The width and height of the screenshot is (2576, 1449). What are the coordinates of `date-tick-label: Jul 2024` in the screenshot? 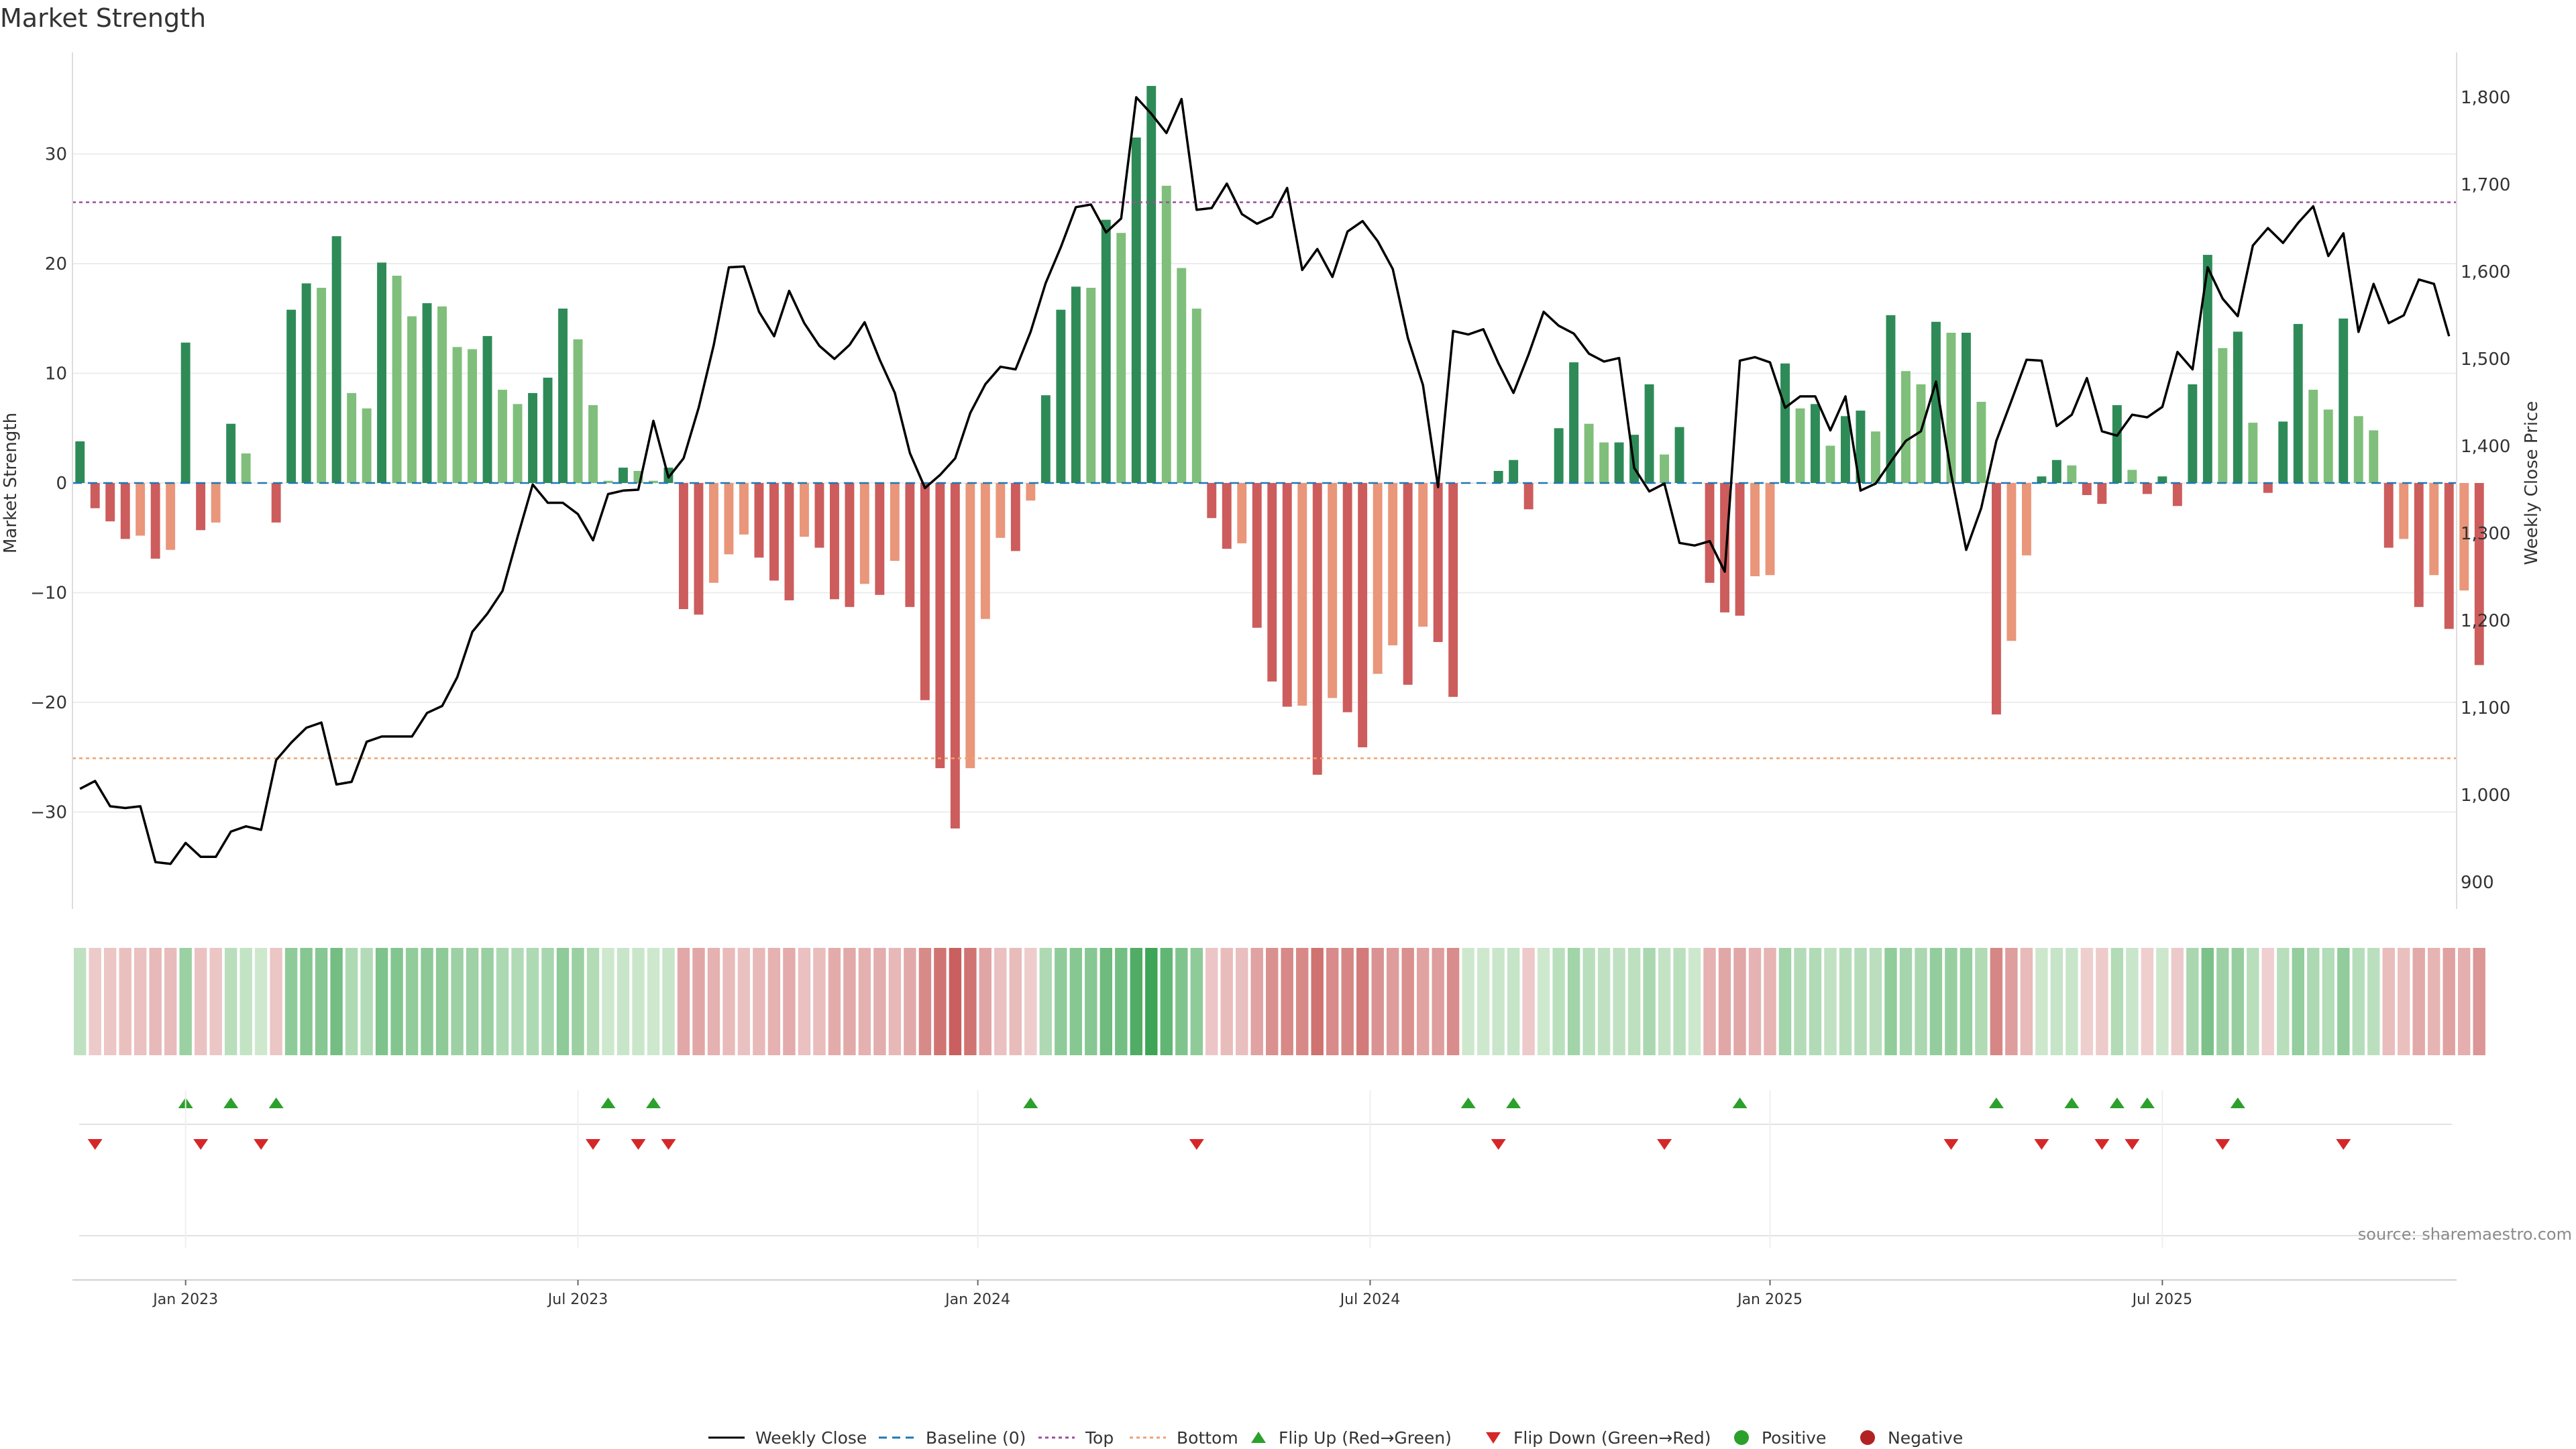 It's located at (1370, 1299).